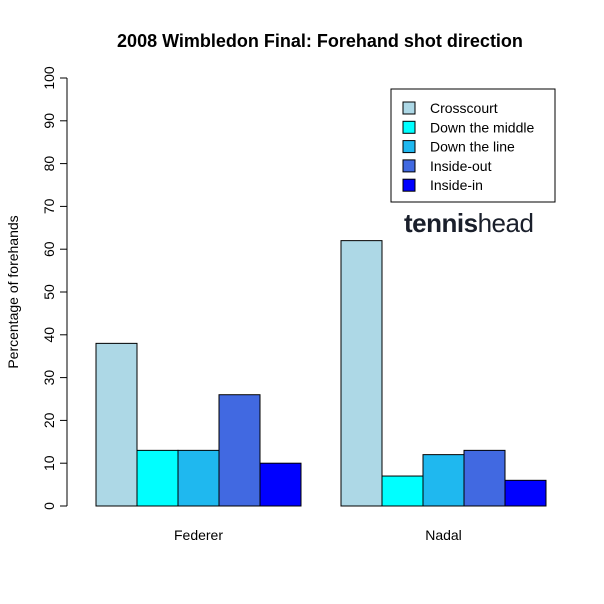  Describe the element at coordinates (461, 166) in the screenshot. I see `legend-label: Inside-out` at that location.